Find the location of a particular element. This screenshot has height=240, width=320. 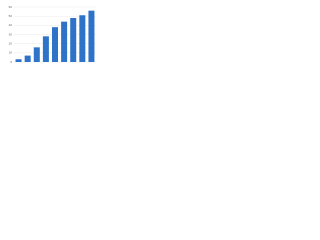

y-tick-label: 50 is located at coordinates (11, 16).